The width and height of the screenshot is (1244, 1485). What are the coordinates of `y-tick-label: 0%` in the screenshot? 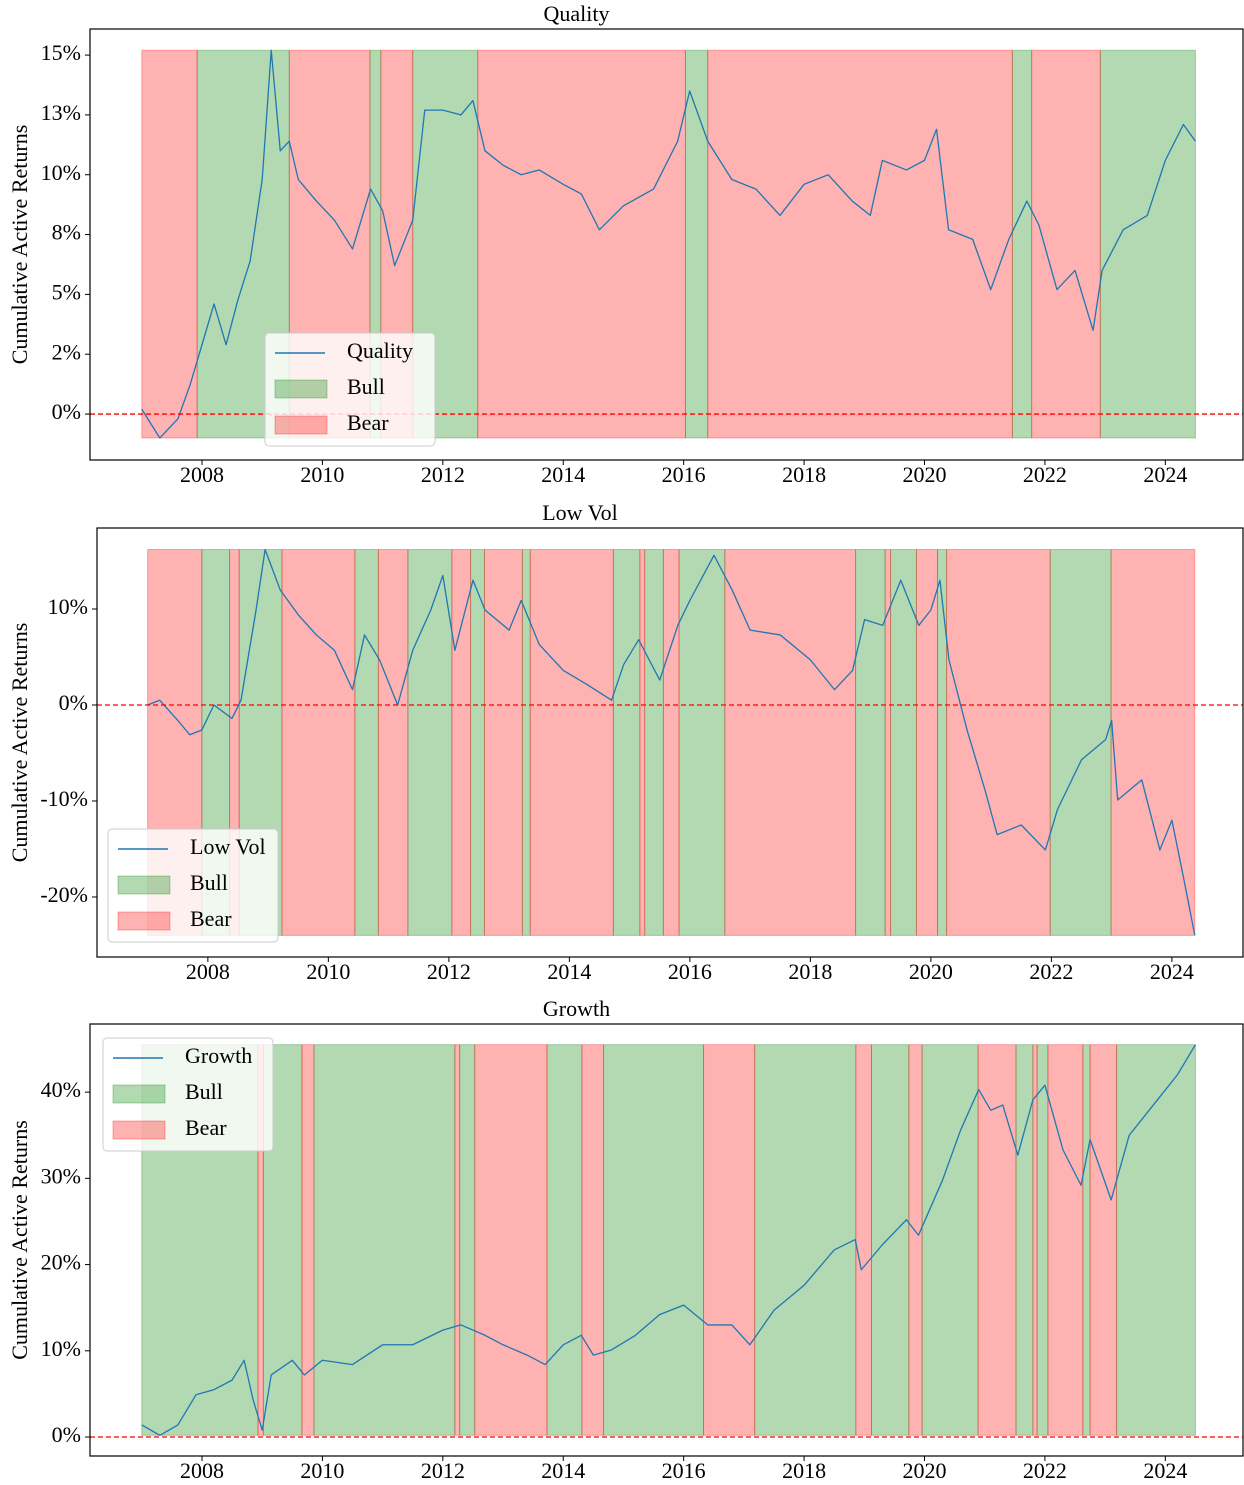 It's located at (66, 1434).